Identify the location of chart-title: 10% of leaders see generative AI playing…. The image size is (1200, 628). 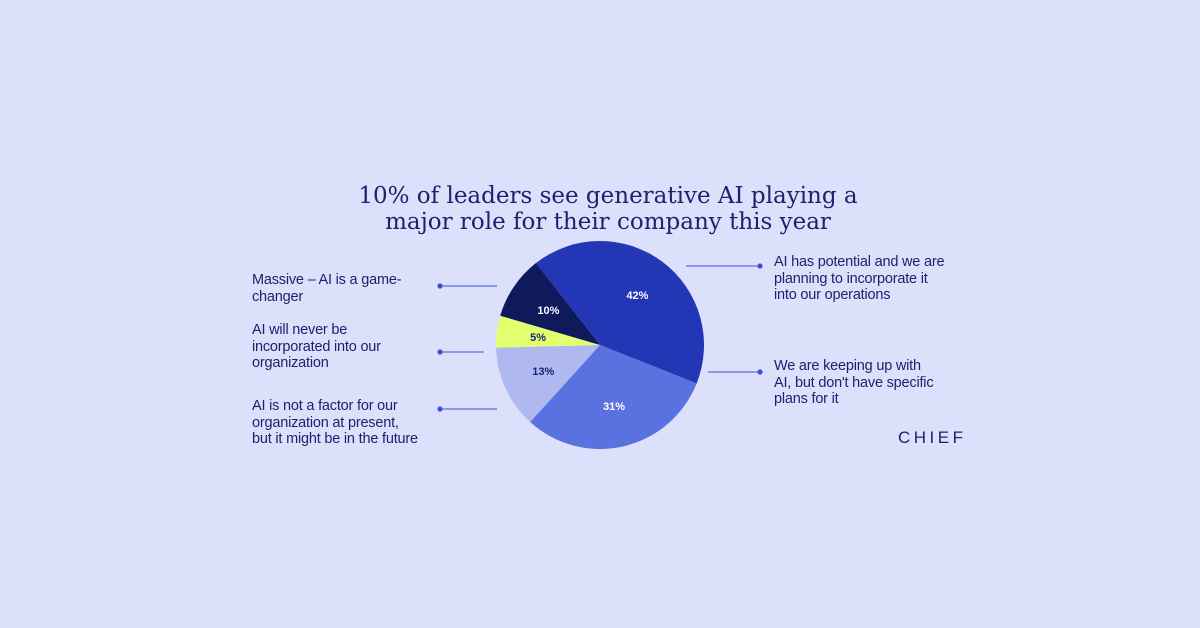
(608, 209).